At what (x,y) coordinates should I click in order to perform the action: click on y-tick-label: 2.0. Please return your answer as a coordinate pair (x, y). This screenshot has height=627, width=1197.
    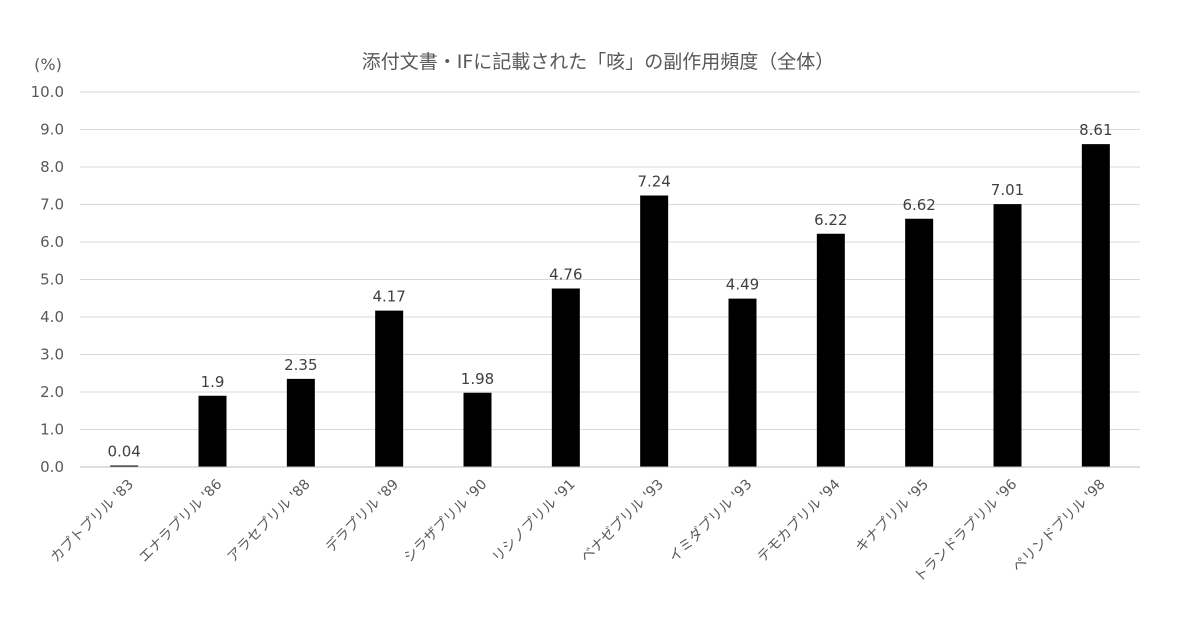
    Looking at the image, I should click on (52, 392).